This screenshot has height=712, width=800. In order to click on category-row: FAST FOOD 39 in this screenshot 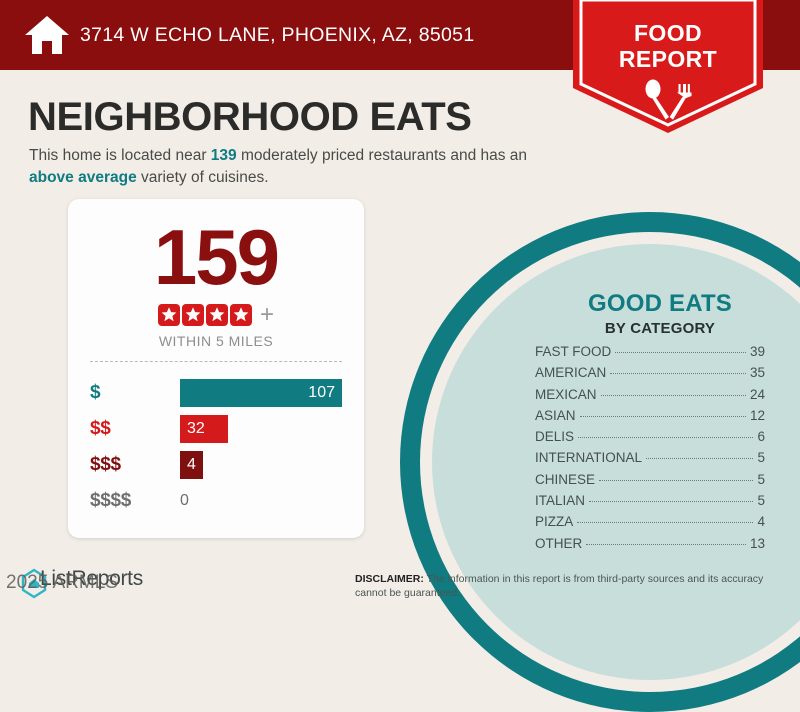, I will do `click(650, 354)`.